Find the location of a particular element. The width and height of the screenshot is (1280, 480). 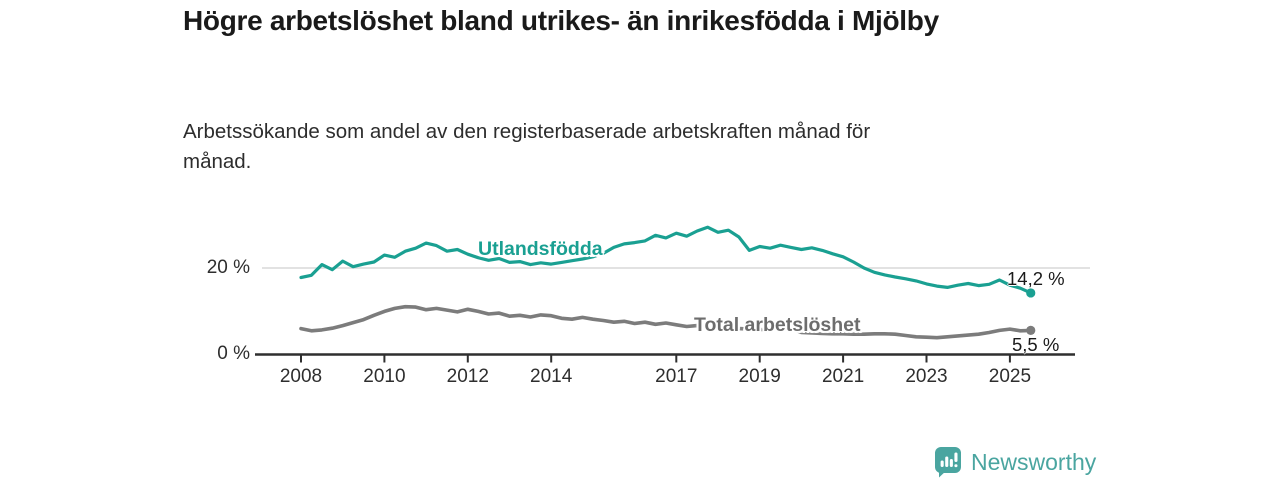

series-label-total-arbetsloshet: Total arbetslöshet is located at coordinates (777, 325).